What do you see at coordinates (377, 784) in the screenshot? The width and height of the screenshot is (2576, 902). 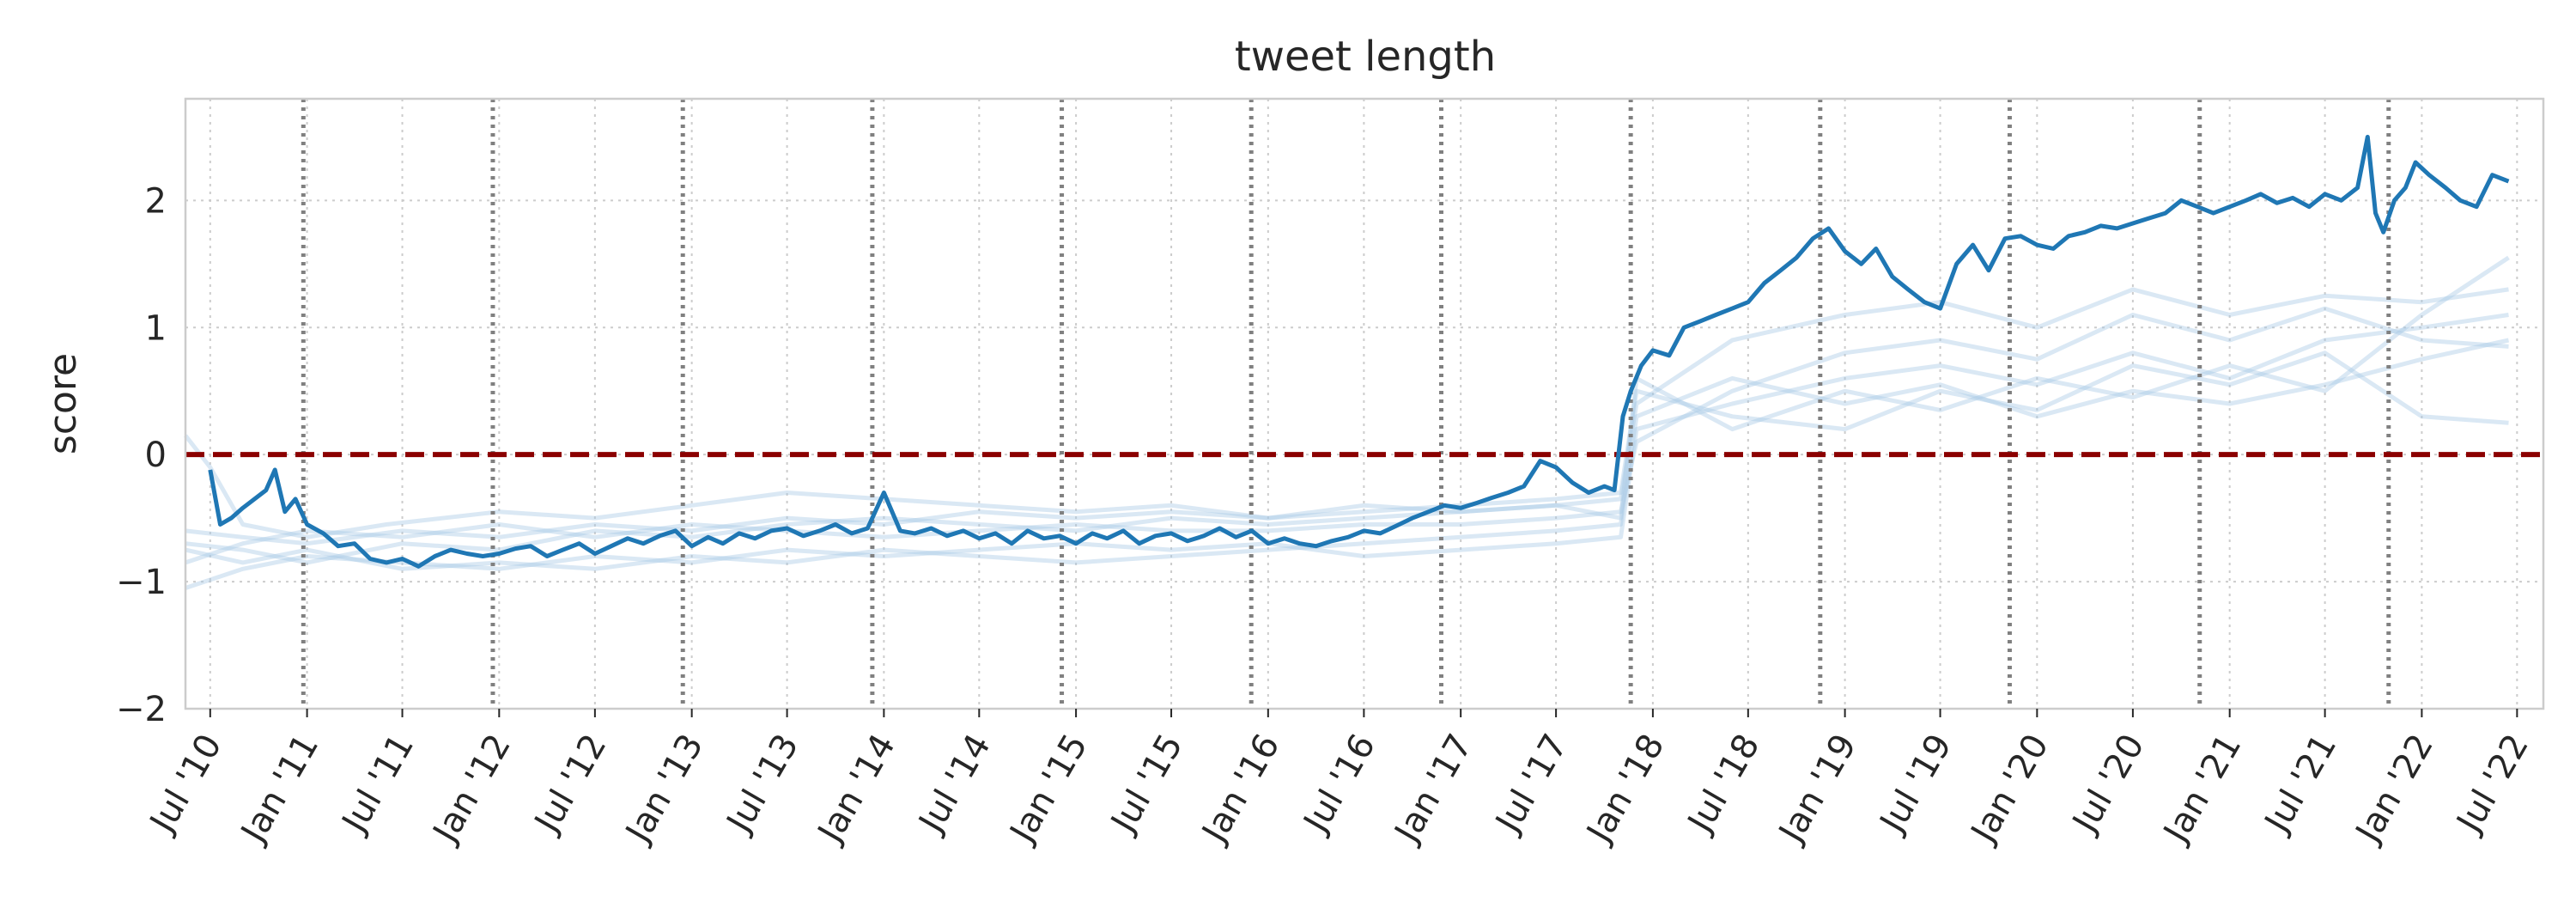 I see `x-tick-label: Jul '11` at bounding box center [377, 784].